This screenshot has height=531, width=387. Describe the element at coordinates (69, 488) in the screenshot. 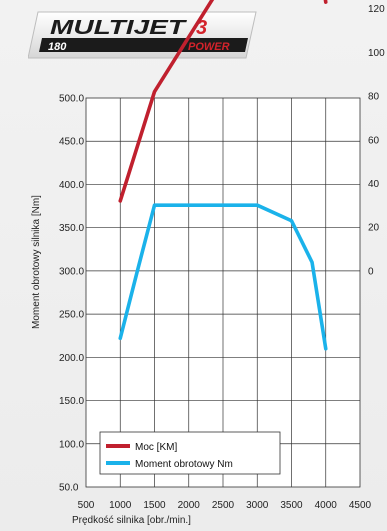

I see `y-left-tick-label: 50.0` at that location.